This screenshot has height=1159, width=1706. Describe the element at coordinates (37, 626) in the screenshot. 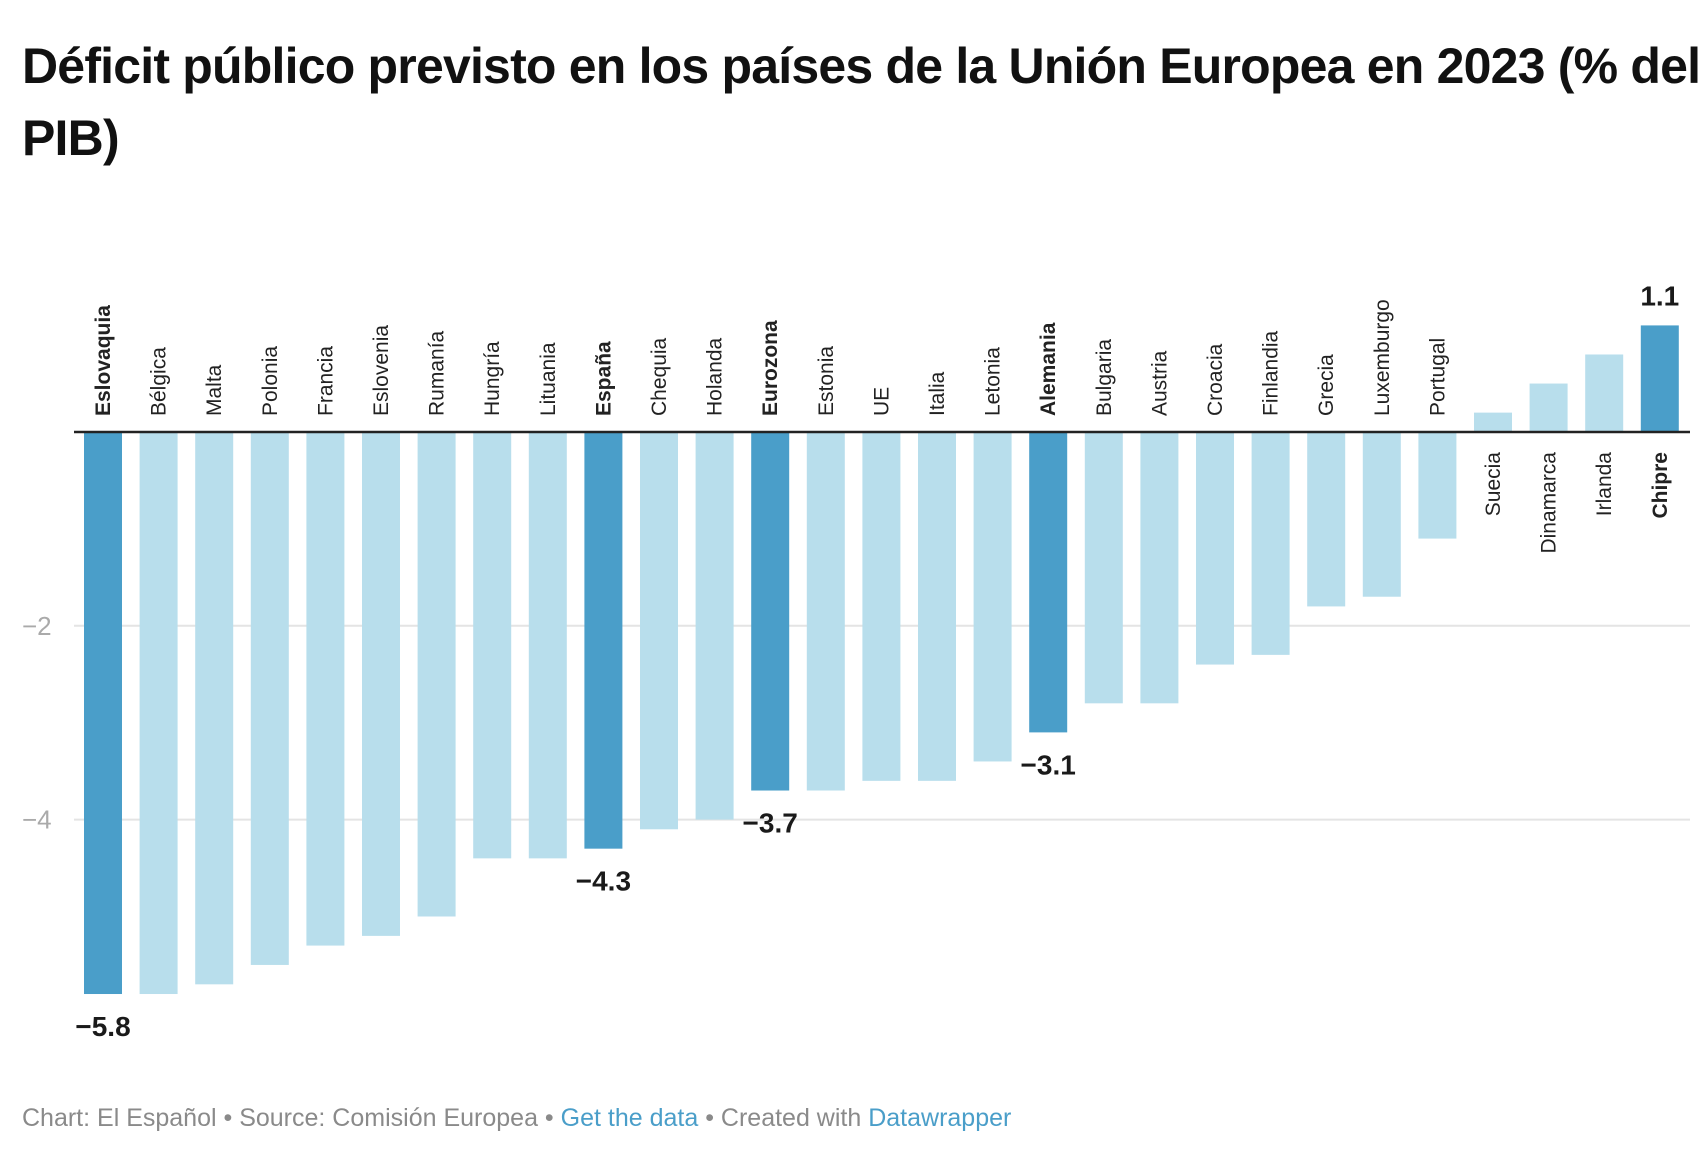

I see `y-tick-label: −2` at that location.